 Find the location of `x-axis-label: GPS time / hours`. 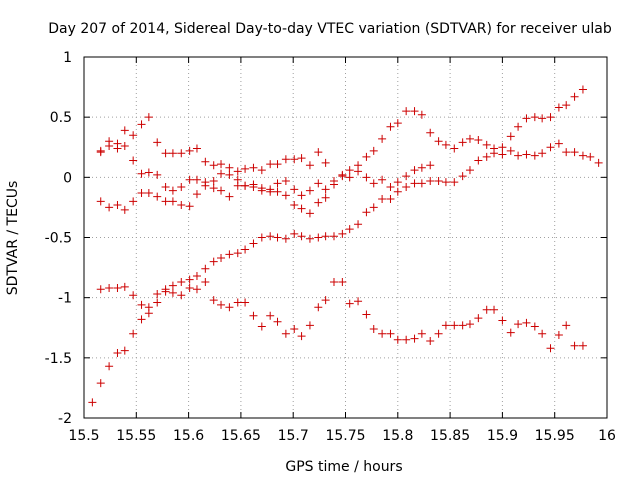

x-axis-label: GPS time / hours is located at coordinates (343, 467).